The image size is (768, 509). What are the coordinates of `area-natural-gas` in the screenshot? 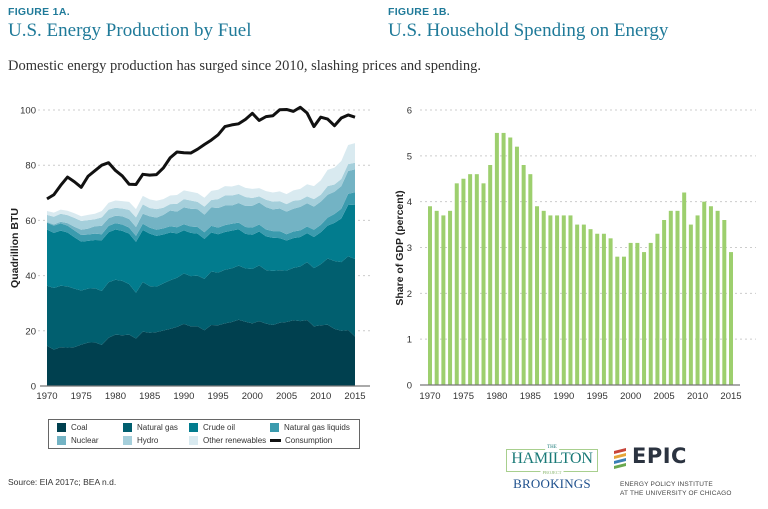 It's located at (201, 303).